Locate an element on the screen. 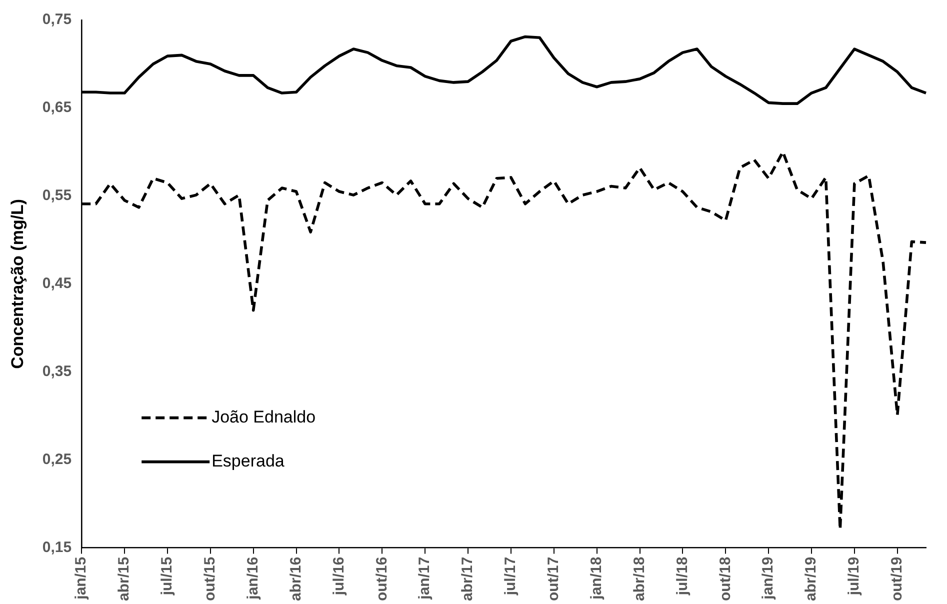  x-tick-label: jul/15 is located at coordinates (167, 576).